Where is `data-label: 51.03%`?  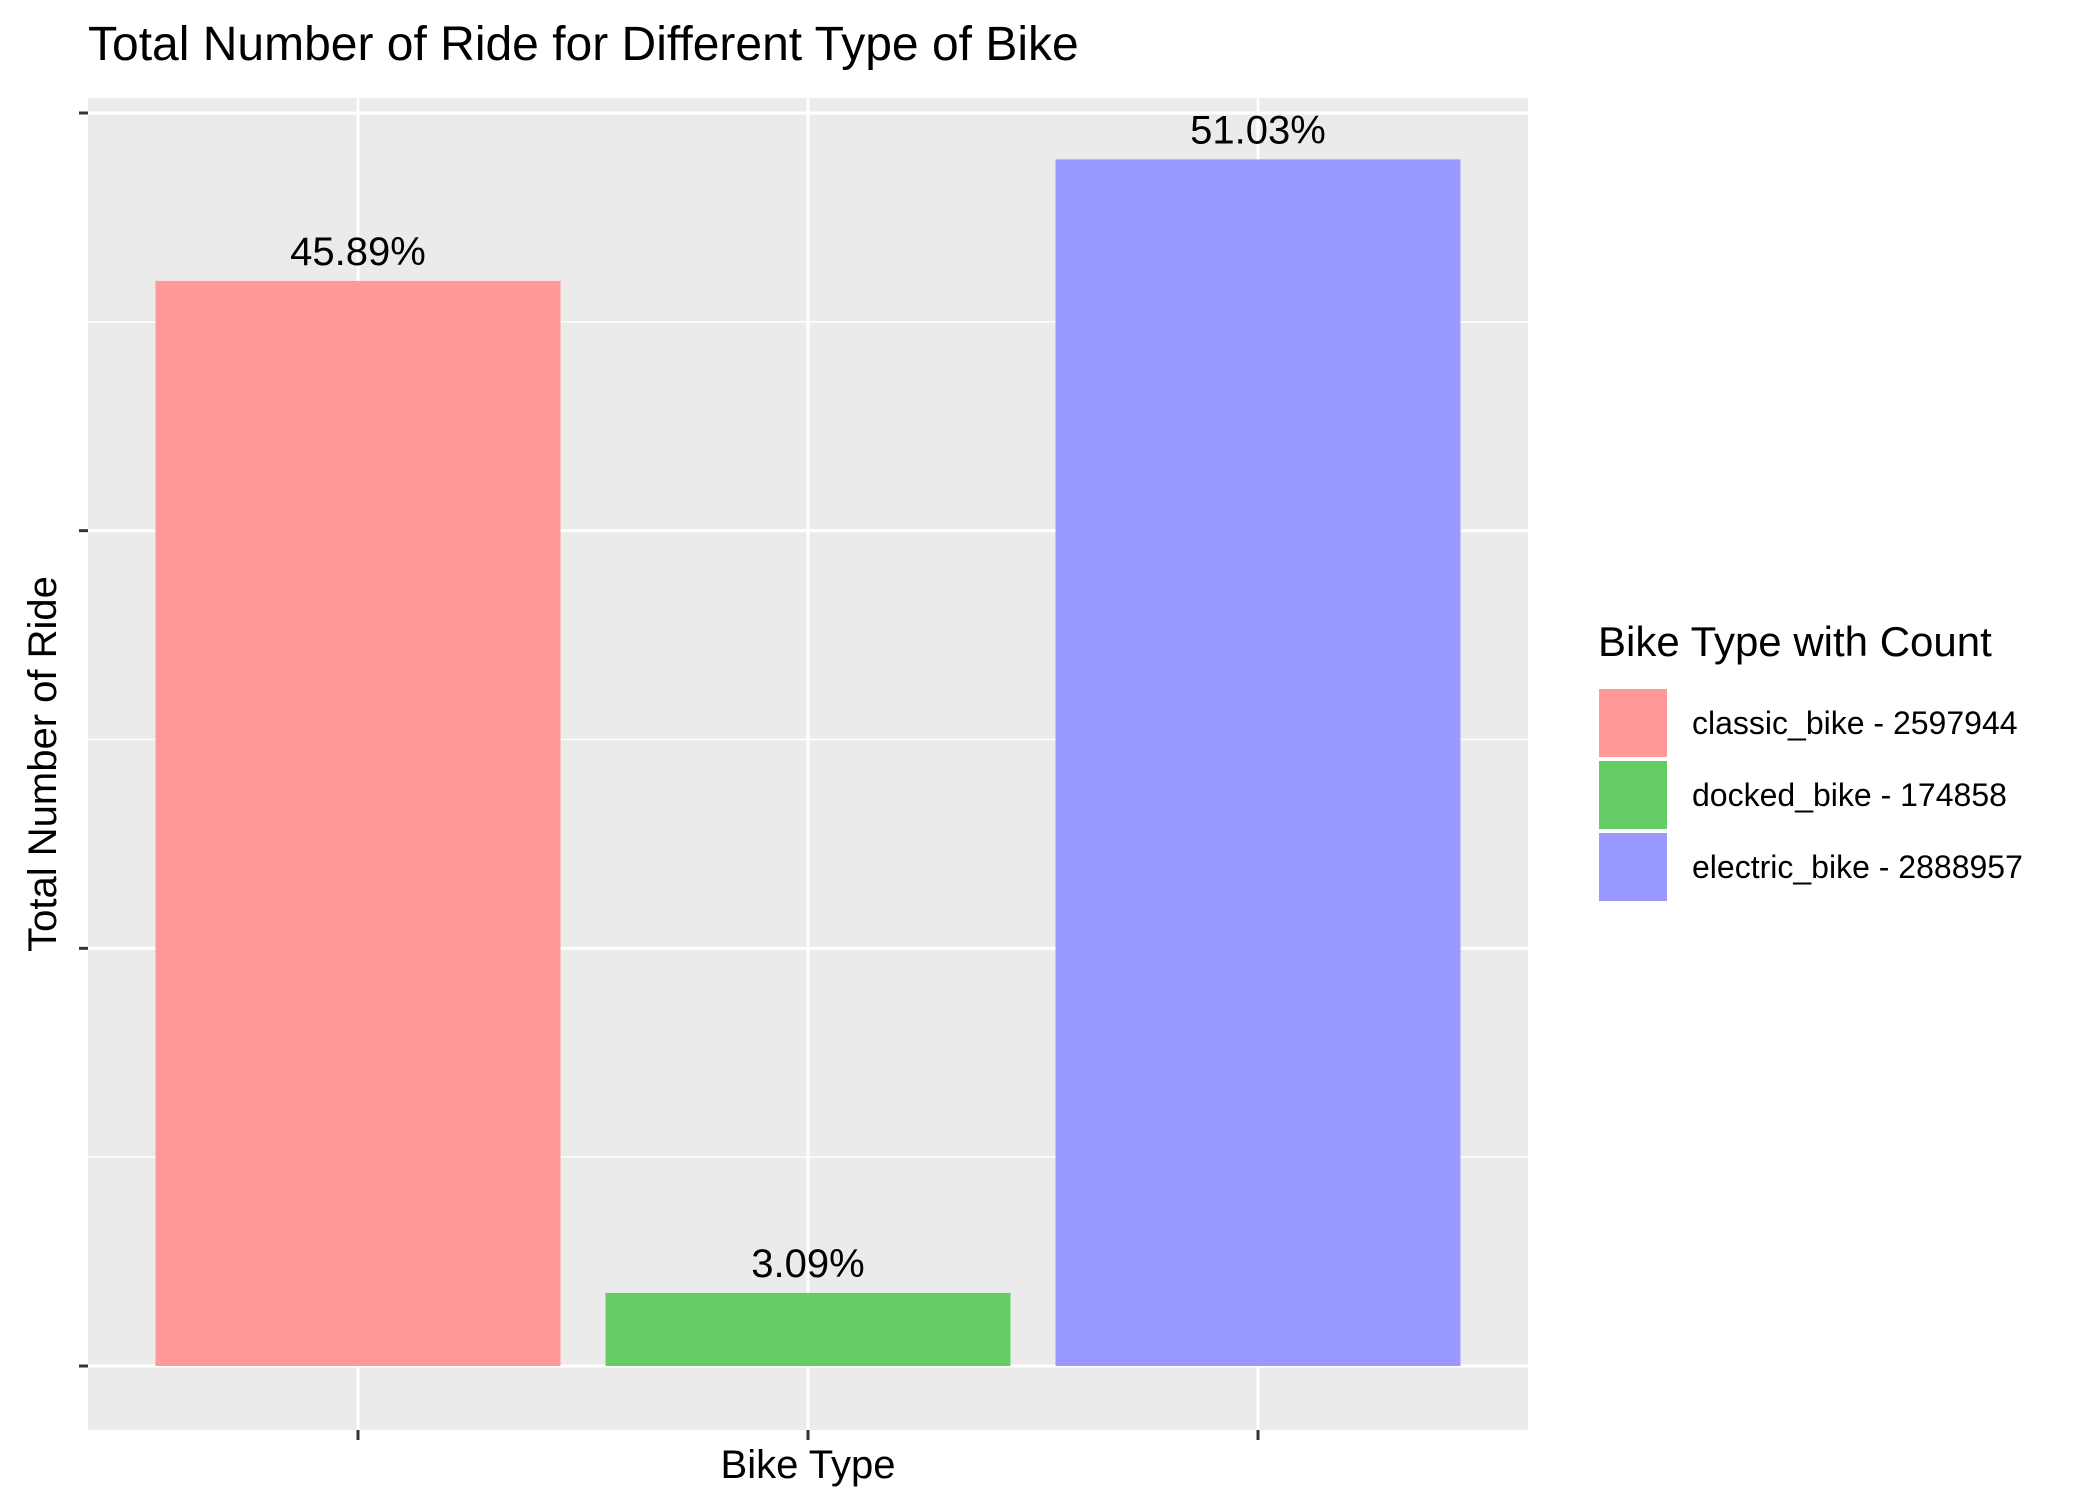
data-label: 51.03% is located at coordinates (1258, 130).